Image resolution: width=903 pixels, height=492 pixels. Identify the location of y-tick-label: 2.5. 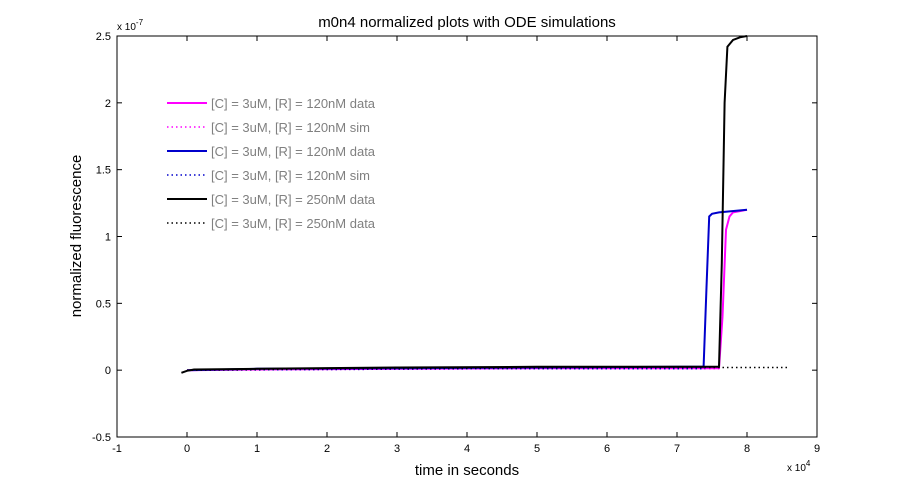
(103, 37).